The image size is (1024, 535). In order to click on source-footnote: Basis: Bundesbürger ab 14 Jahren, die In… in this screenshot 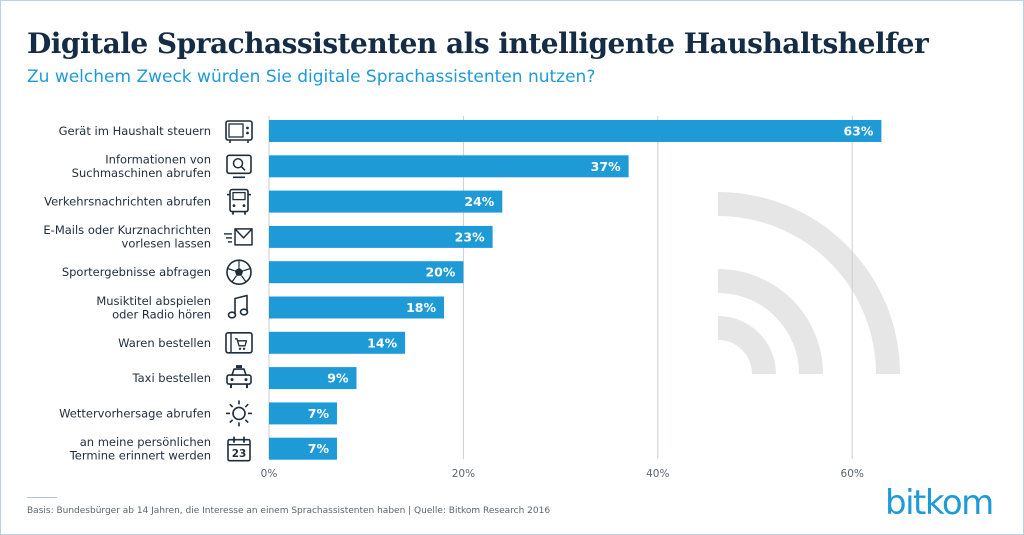, I will do `click(289, 511)`.